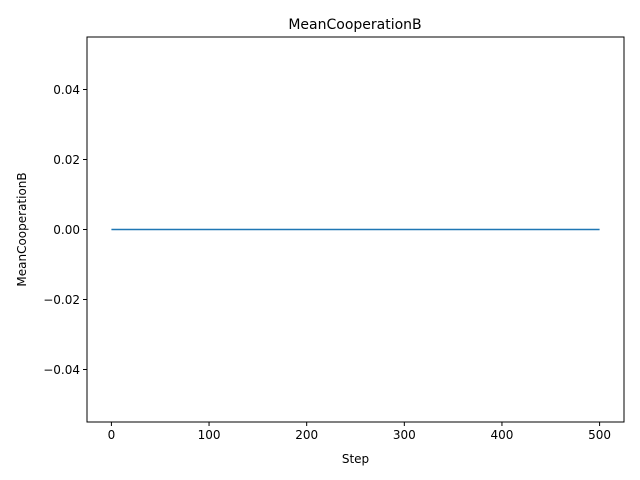 This screenshot has height=480, width=640. What do you see at coordinates (359, 432) in the screenshot?
I see `x-axis: 0 100 200 300 400 500` at bounding box center [359, 432].